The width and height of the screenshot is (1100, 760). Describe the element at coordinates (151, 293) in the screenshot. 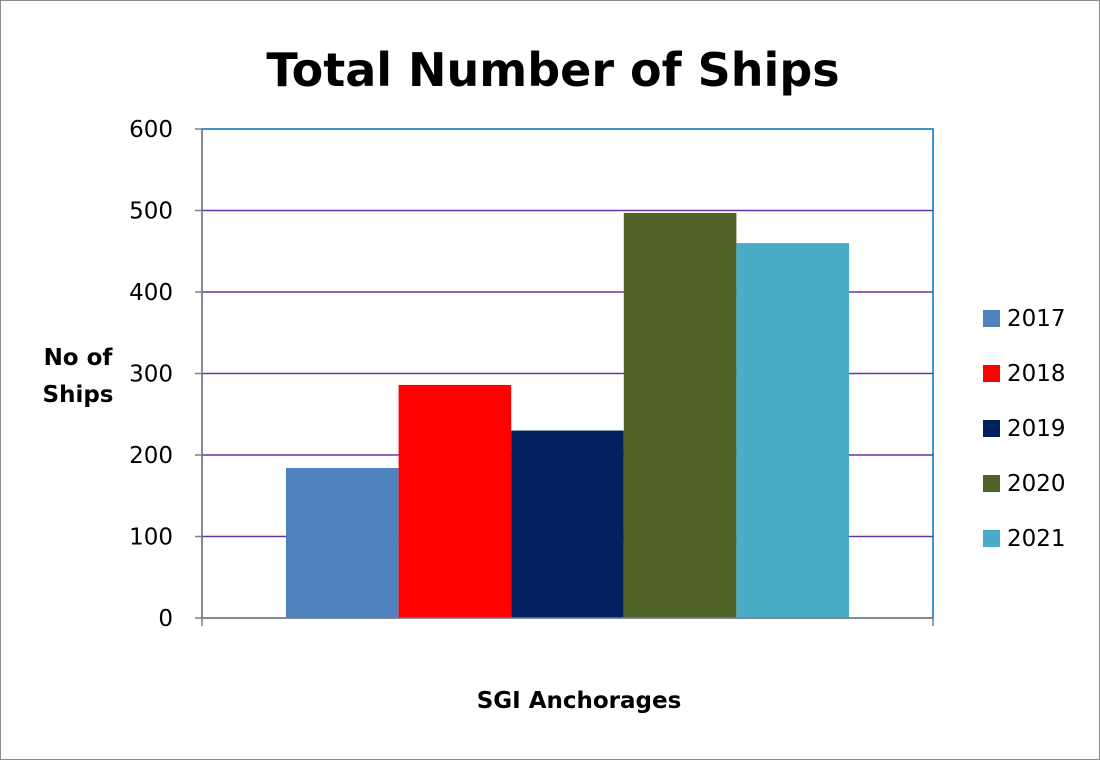

I see `y-tick-label-400: 400` at that location.